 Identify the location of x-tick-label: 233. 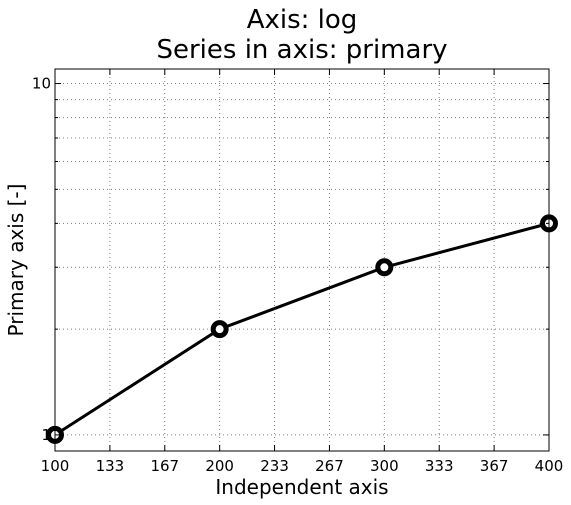
(274, 466).